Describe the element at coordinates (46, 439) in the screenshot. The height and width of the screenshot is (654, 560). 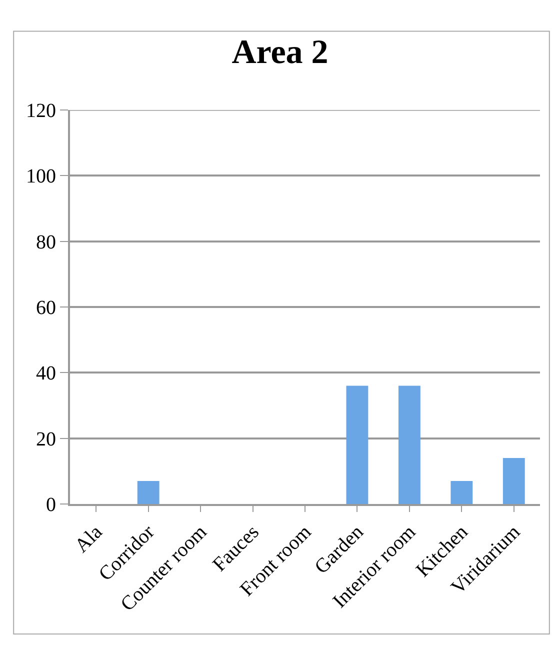
I see `y-tick-label: 20` at that location.